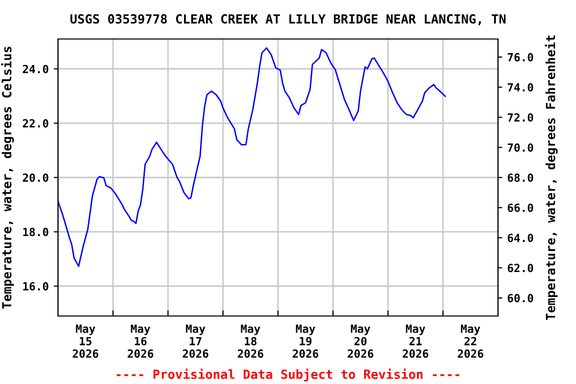 The width and height of the screenshot is (576, 384). I want to click on y2-tick-label: 62.0, so click(521, 268).